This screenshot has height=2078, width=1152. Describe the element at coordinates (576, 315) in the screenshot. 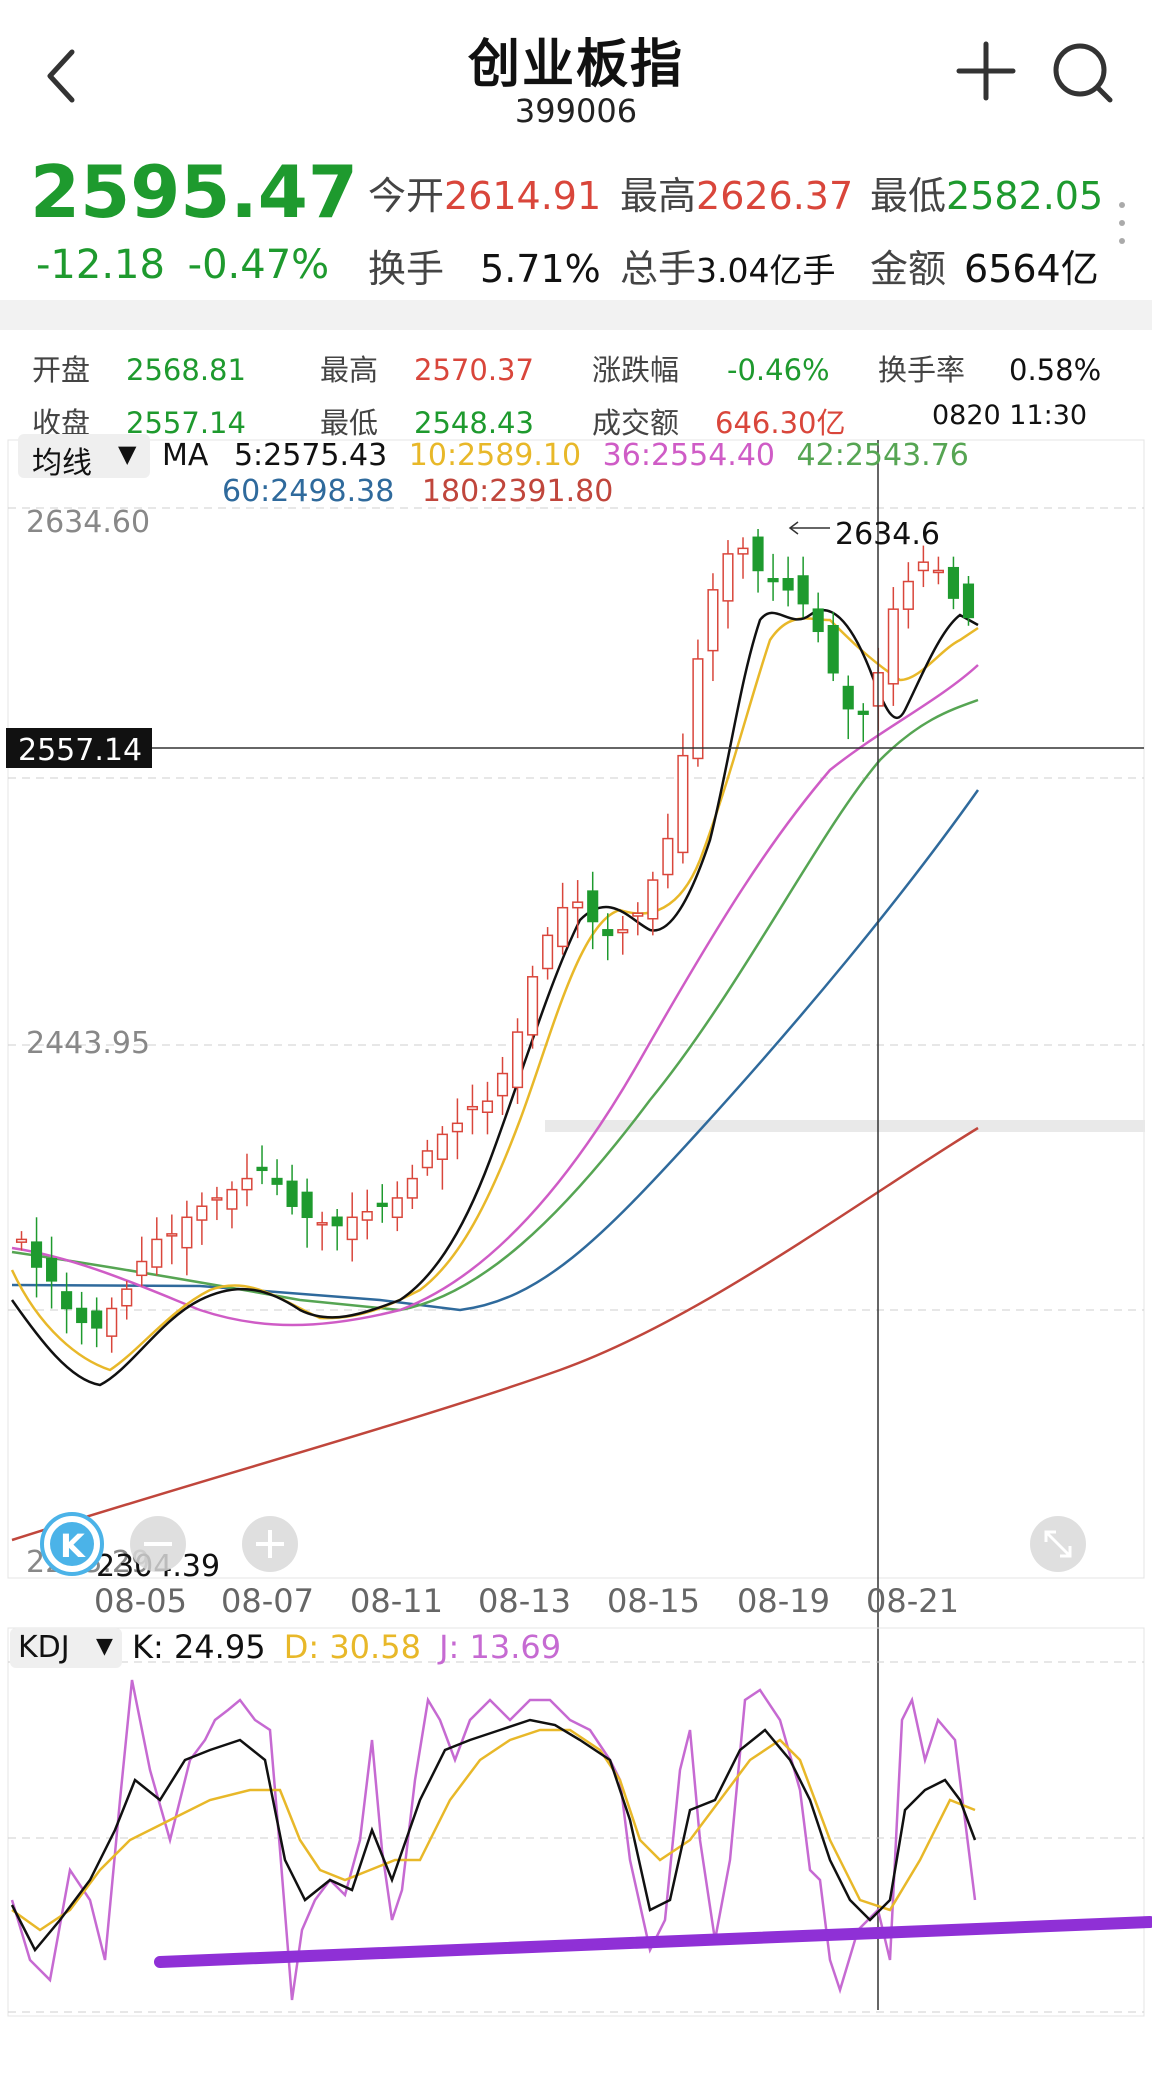

I see `section-divider` at that location.